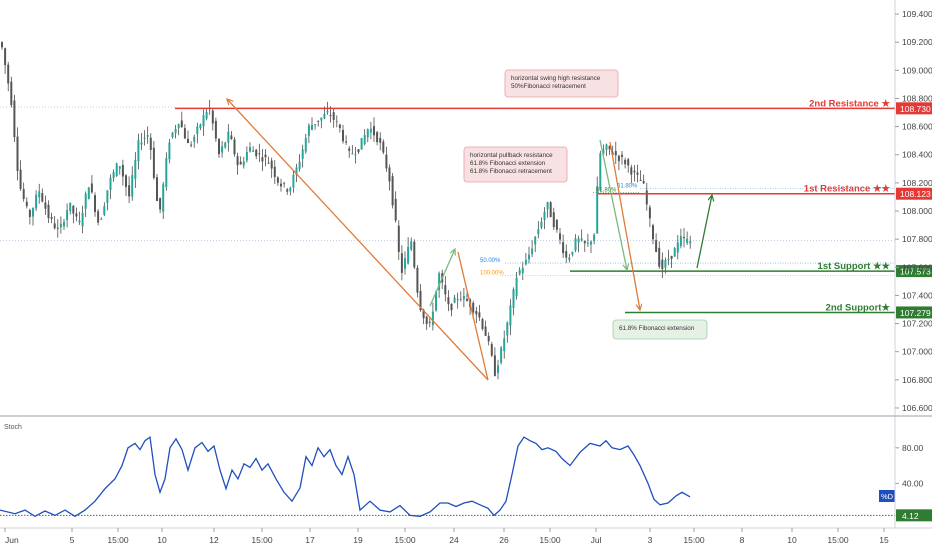  I want to click on time-tick-label: 8, so click(742, 540).